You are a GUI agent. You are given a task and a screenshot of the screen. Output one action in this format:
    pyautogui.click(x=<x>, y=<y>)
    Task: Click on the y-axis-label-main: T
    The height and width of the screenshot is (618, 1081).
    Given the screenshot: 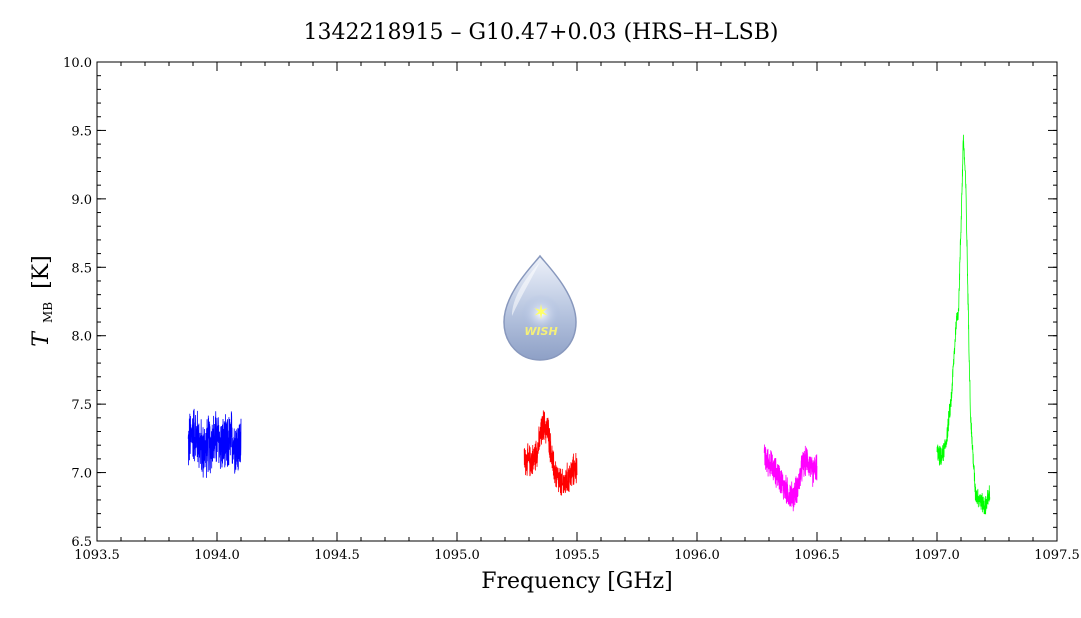 What is the action you would take?
    pyautogui.click(x=41, y=338)
    